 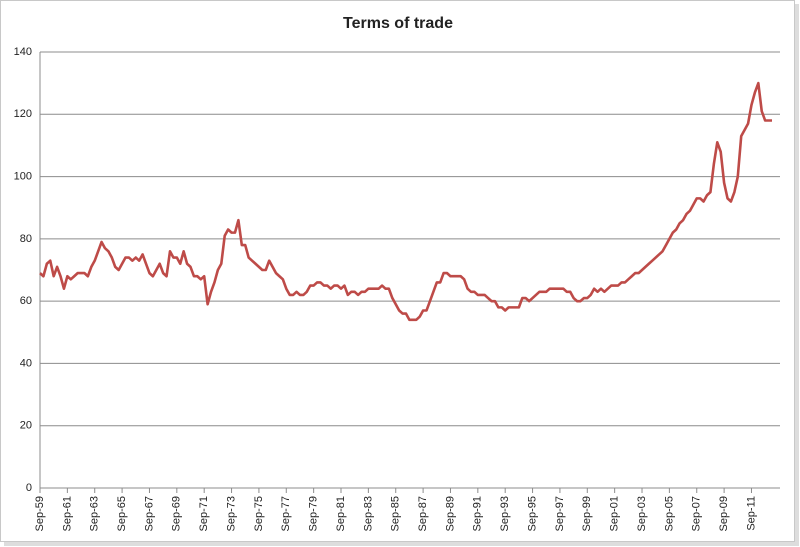 What do you see at coordinates (751, 513) in the screenshot?
I see `x-tick-label: Sep-11` at bounding box center [751, 513].